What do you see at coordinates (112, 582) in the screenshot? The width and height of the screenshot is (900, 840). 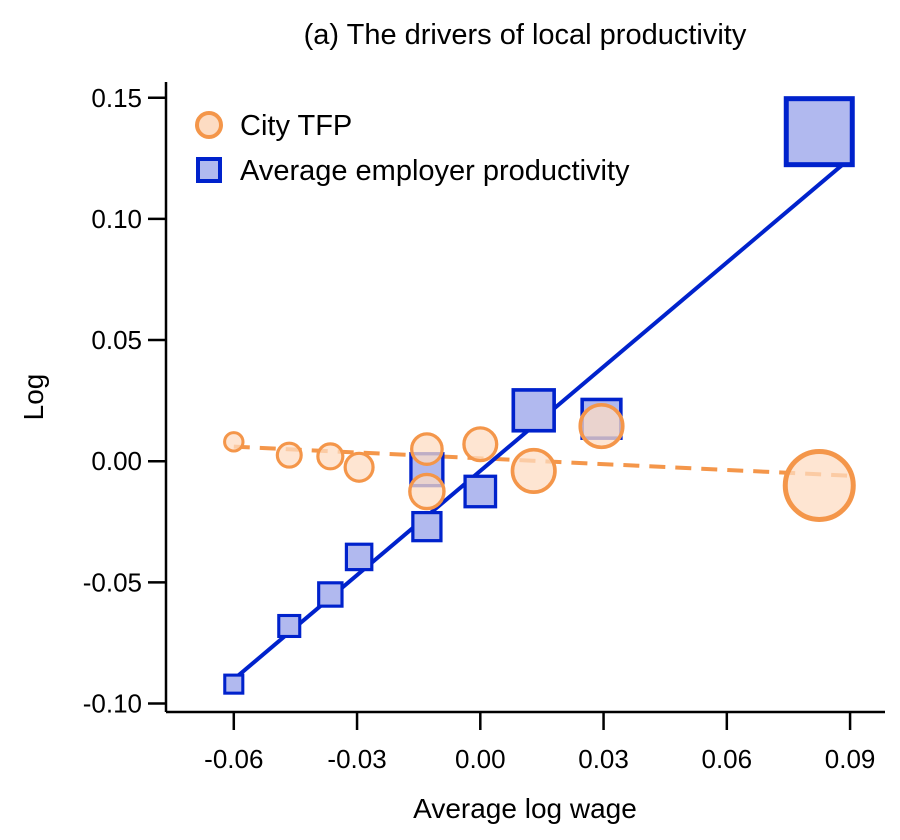 I see `y-tick-label: -0.05` at bounding box center [112, 582].